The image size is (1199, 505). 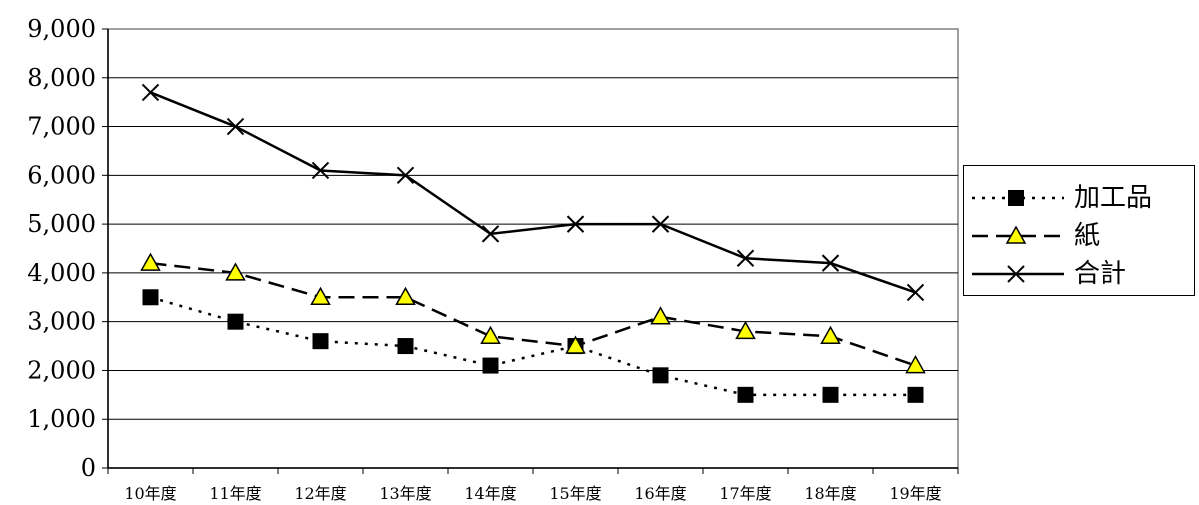 I want to click on y-tick-label: 0, so click(x=88, y=468).